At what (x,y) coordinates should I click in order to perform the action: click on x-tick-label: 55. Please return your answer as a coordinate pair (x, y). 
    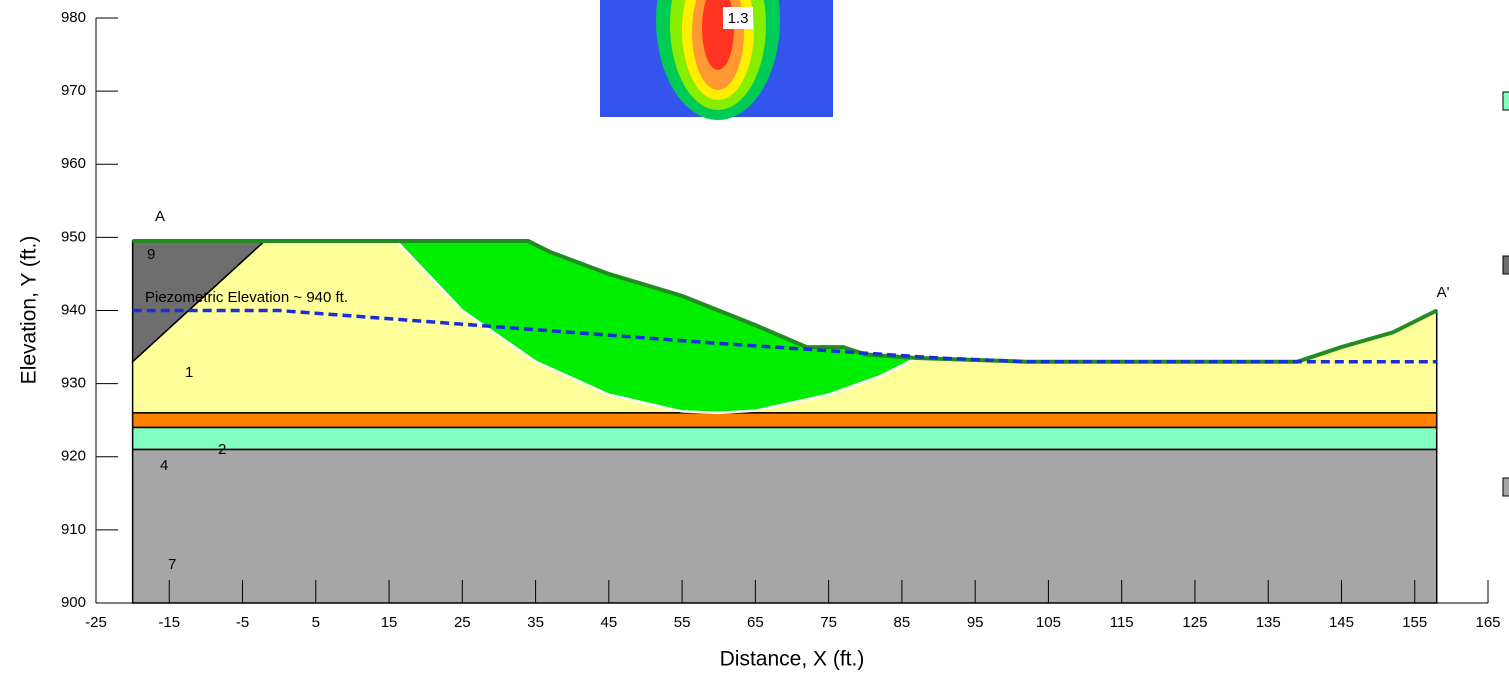
    Looking at the image, I should click on (682, 622).